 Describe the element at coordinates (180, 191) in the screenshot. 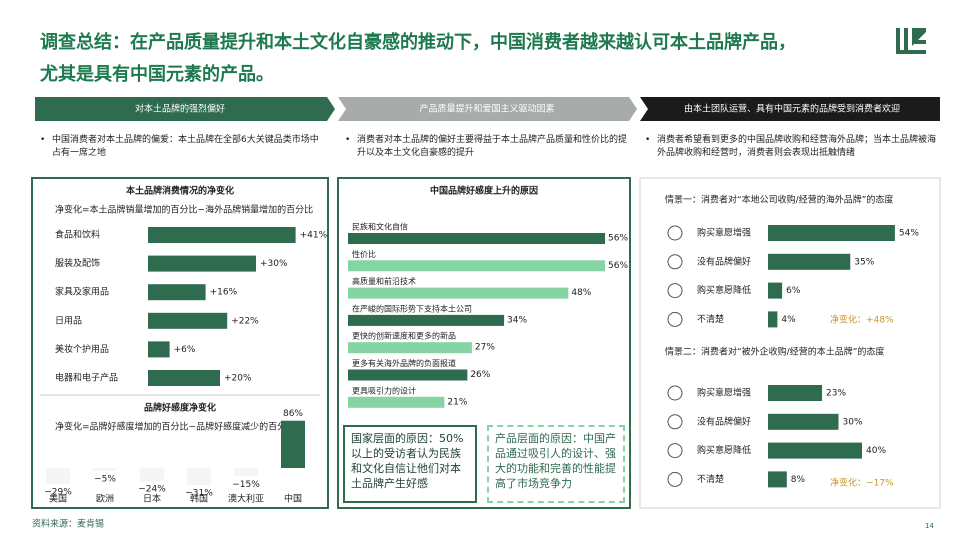

I see `chart-title: 本土品牌消费情况的净变化` at that location.